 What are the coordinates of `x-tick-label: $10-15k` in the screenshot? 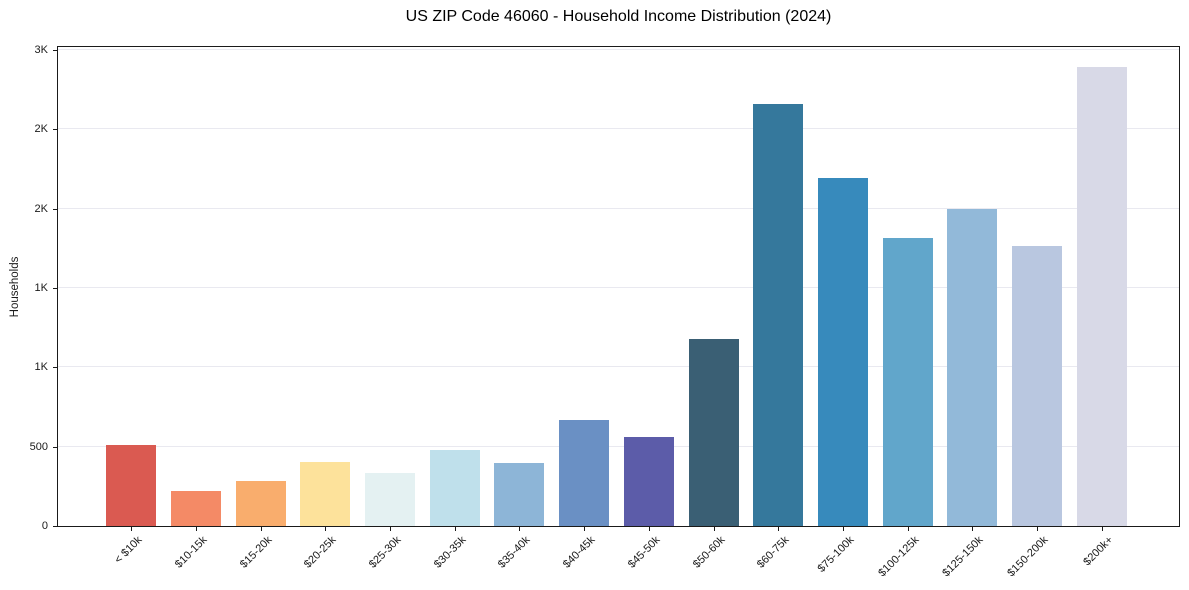 It's located at (191, 552).